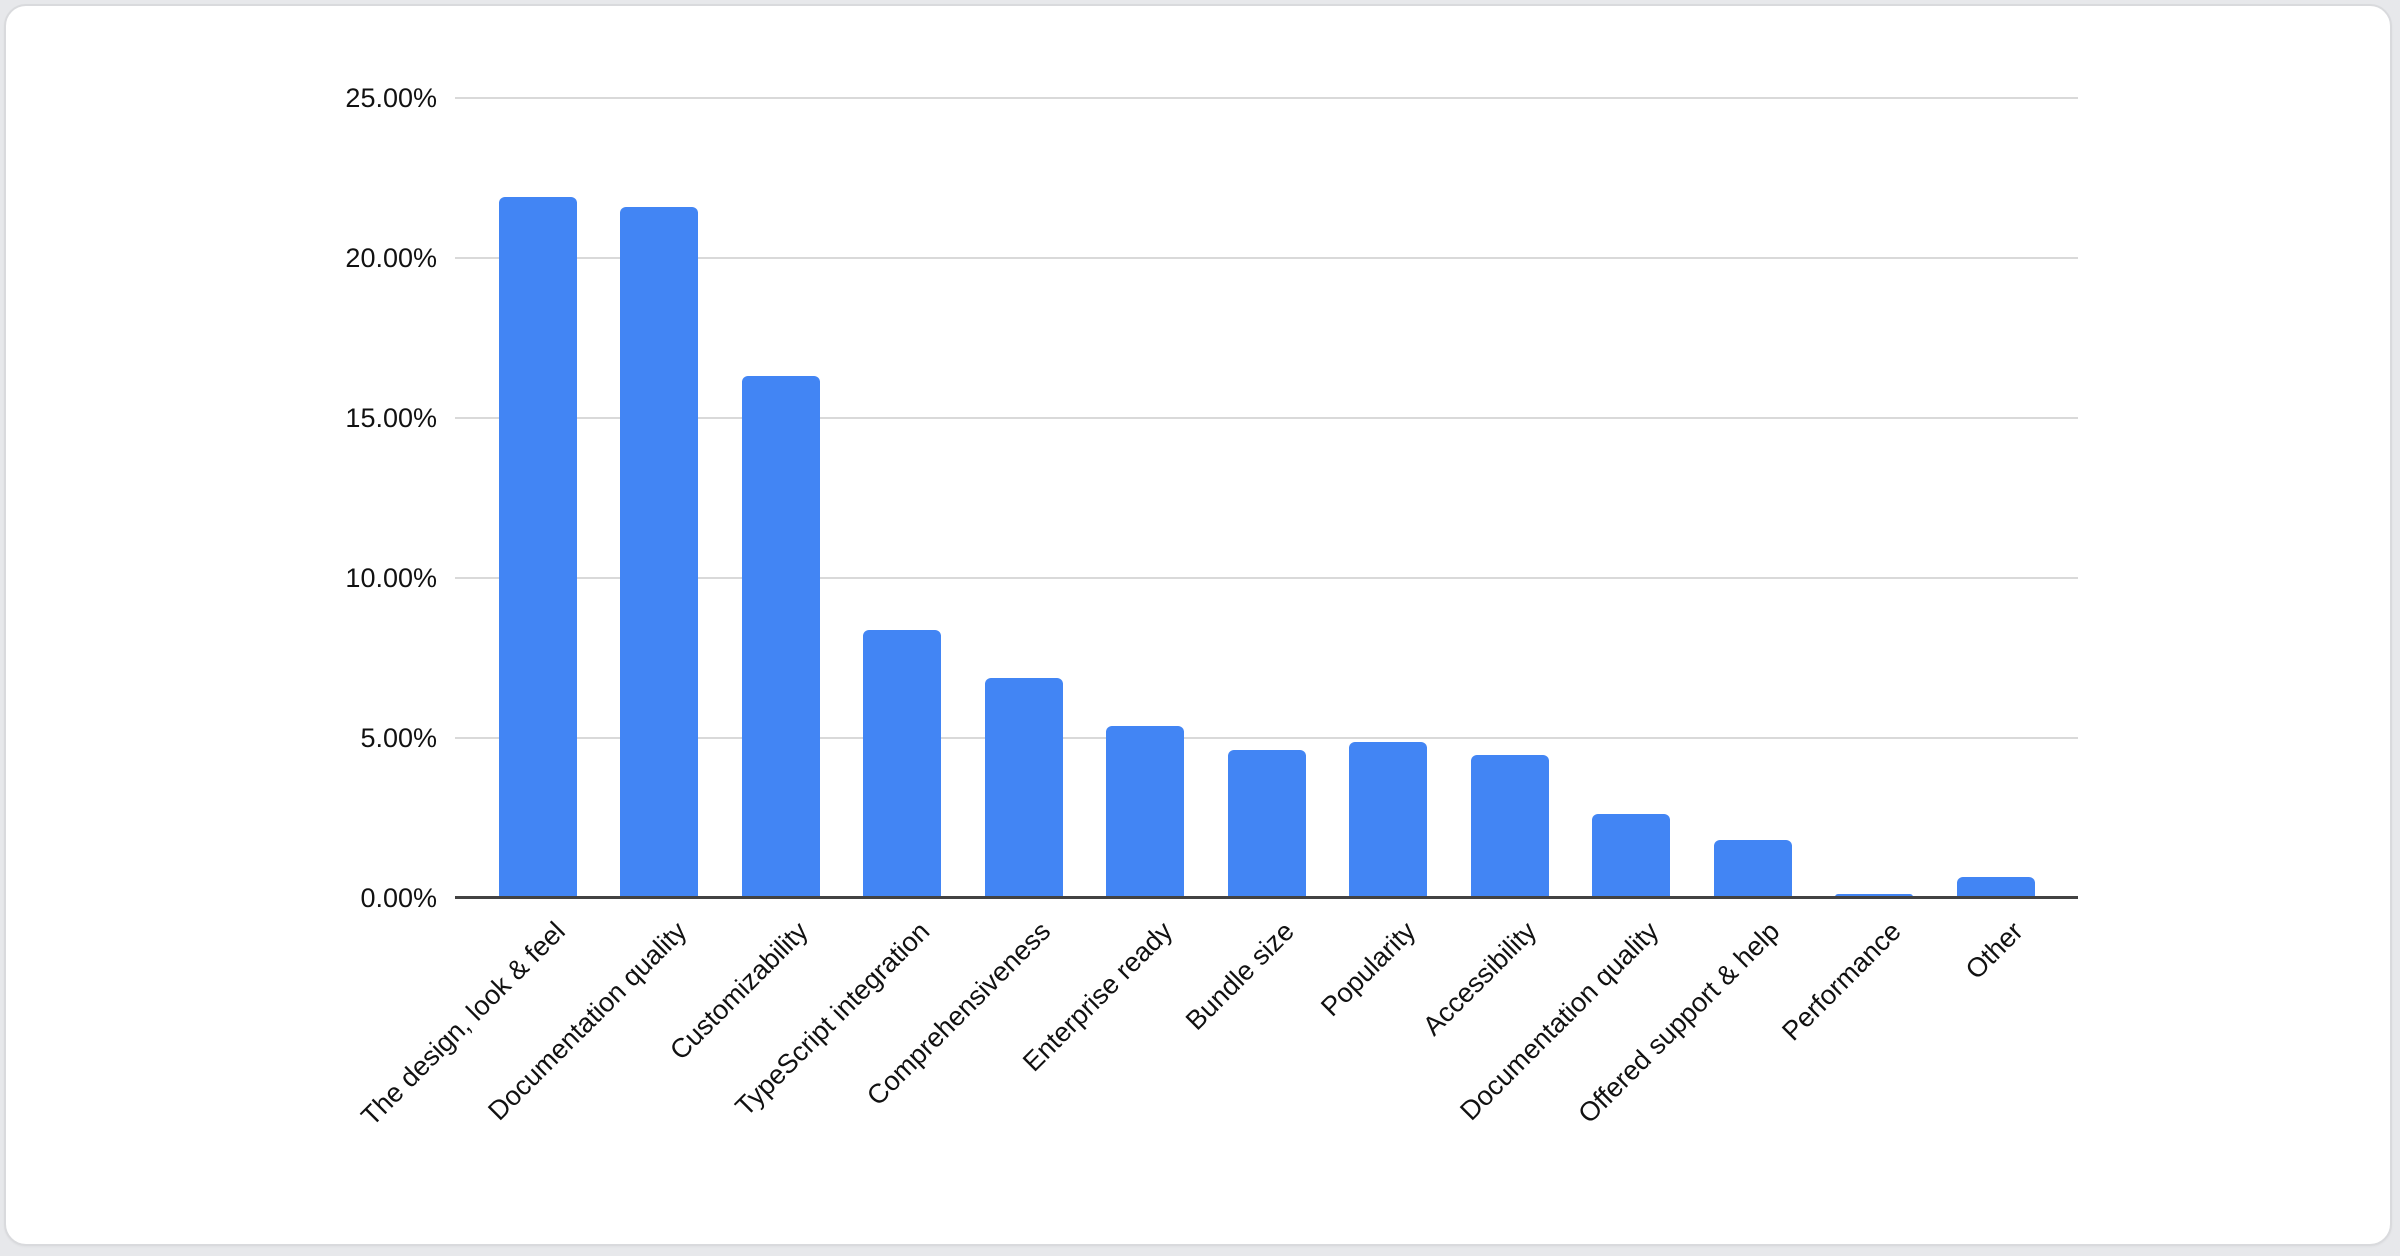 Image resolution: width=2400 pixels, height=1256 pixels. I want to click on x-axis-category-label: Other, so click(1994, 950).